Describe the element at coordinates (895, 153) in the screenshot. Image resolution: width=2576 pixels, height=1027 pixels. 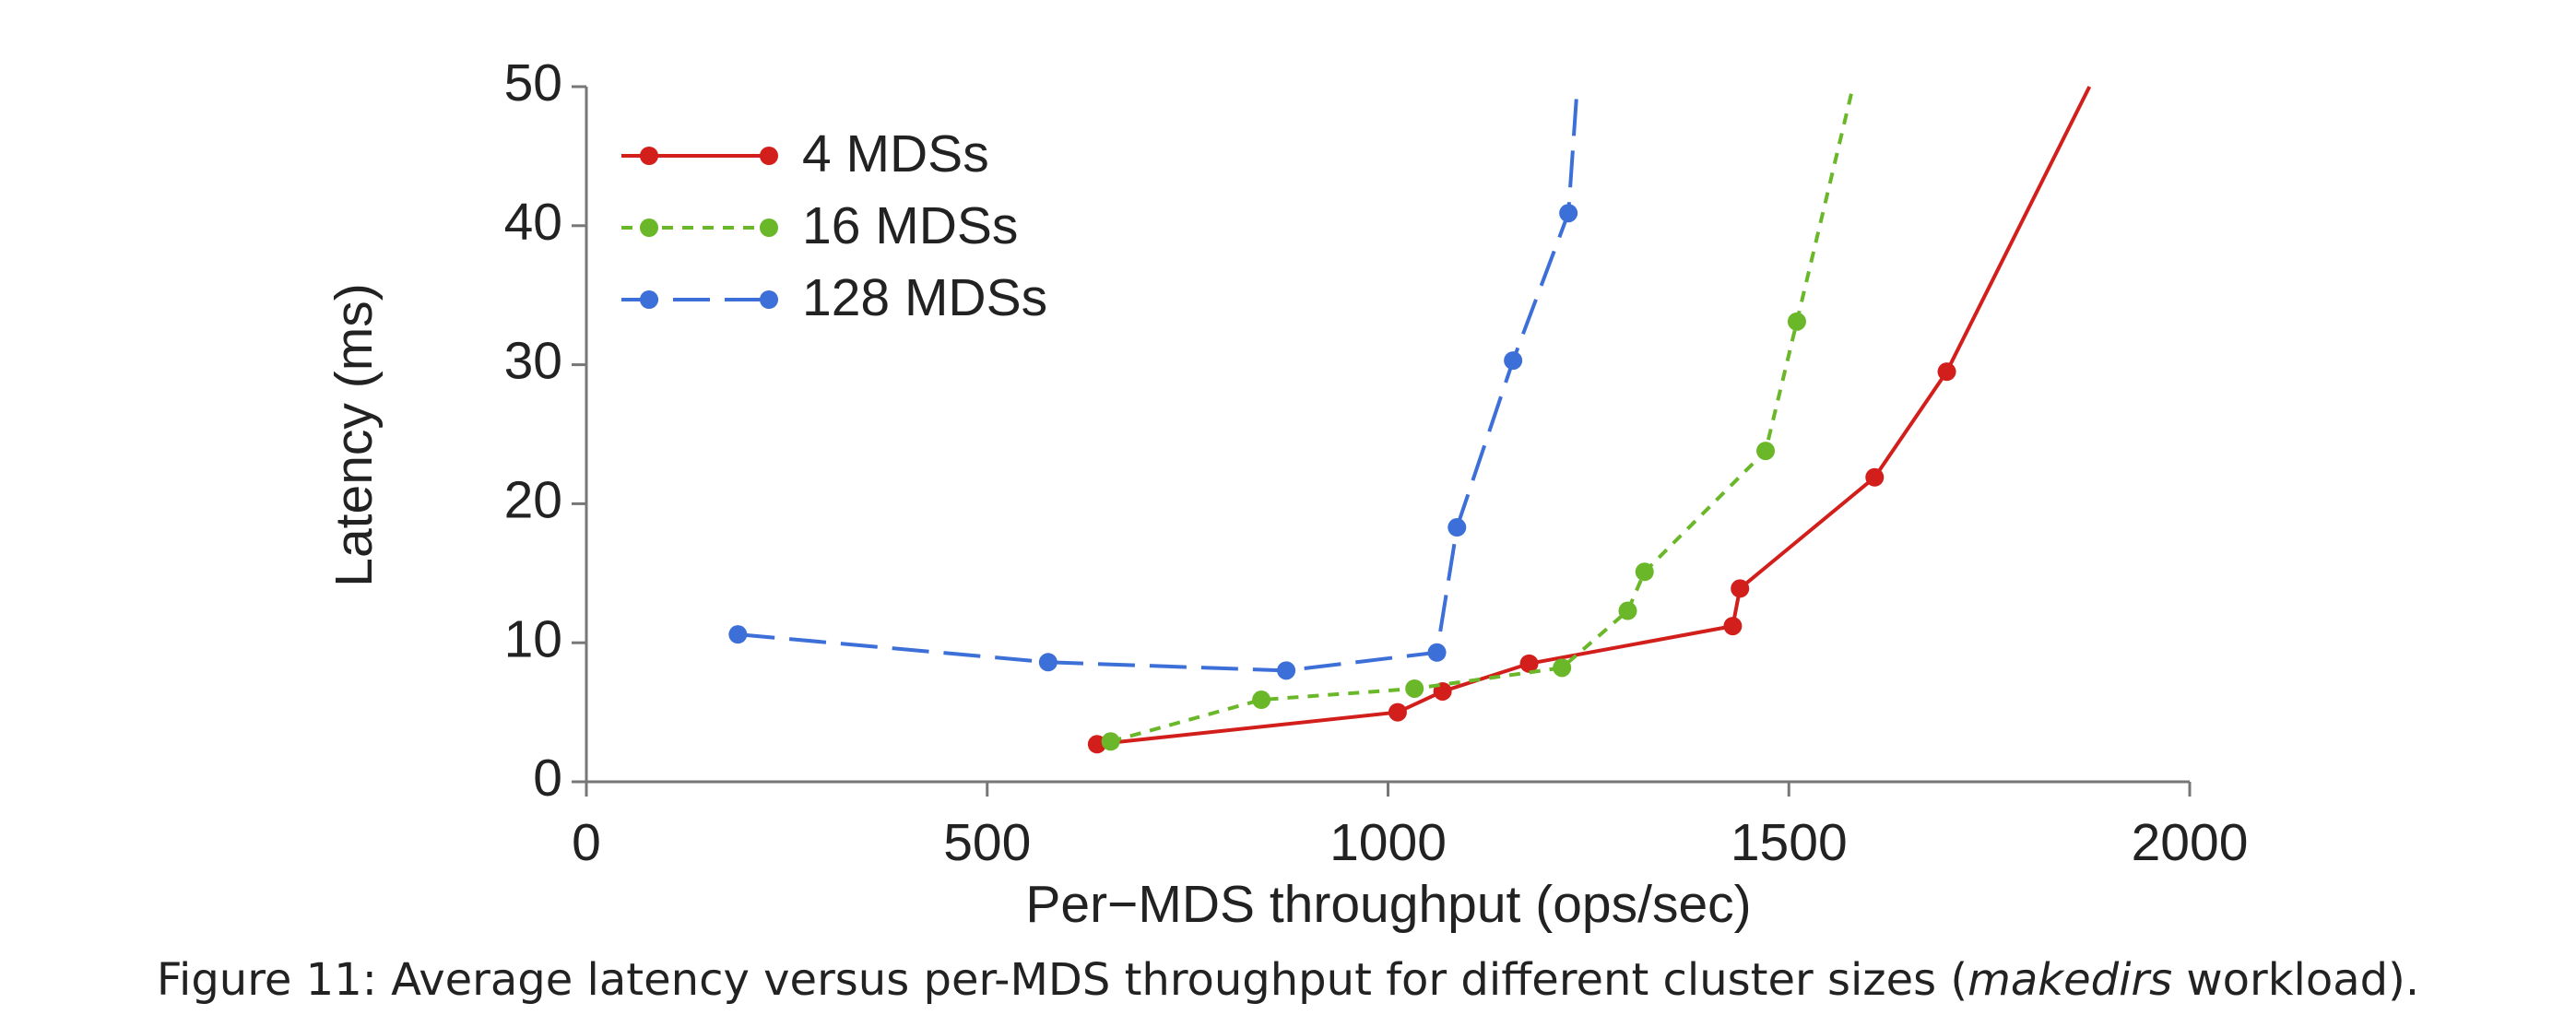
I see `legend-label: 4 MDSs` at that location.